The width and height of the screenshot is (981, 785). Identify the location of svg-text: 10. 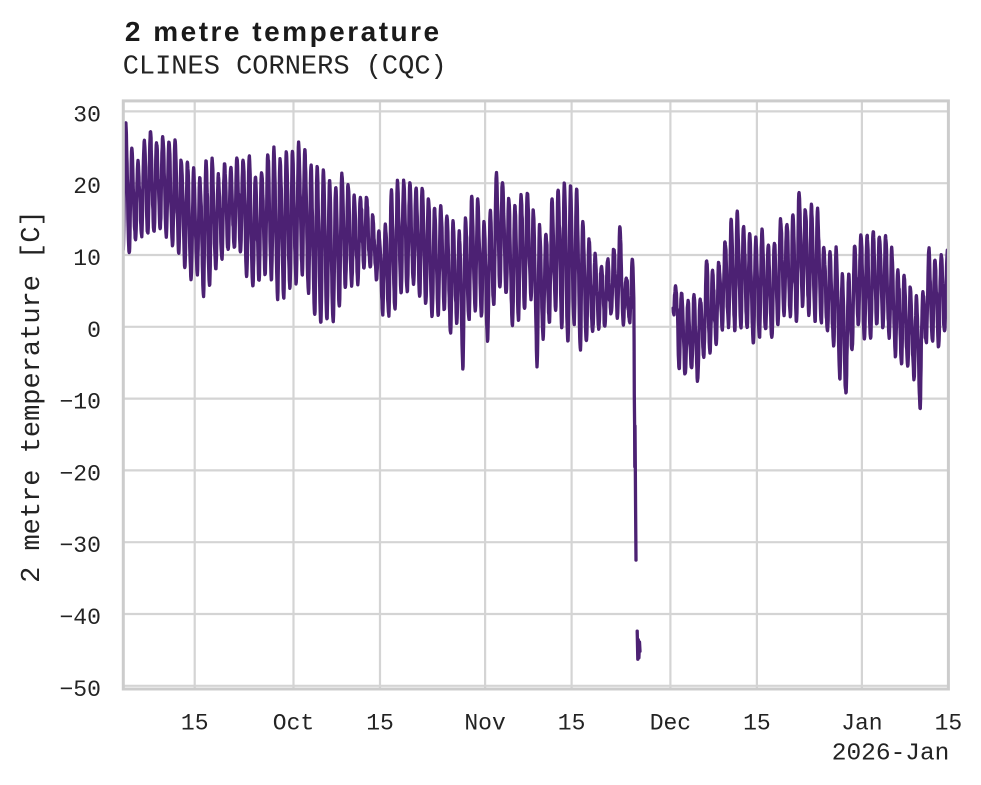
(87, 259).